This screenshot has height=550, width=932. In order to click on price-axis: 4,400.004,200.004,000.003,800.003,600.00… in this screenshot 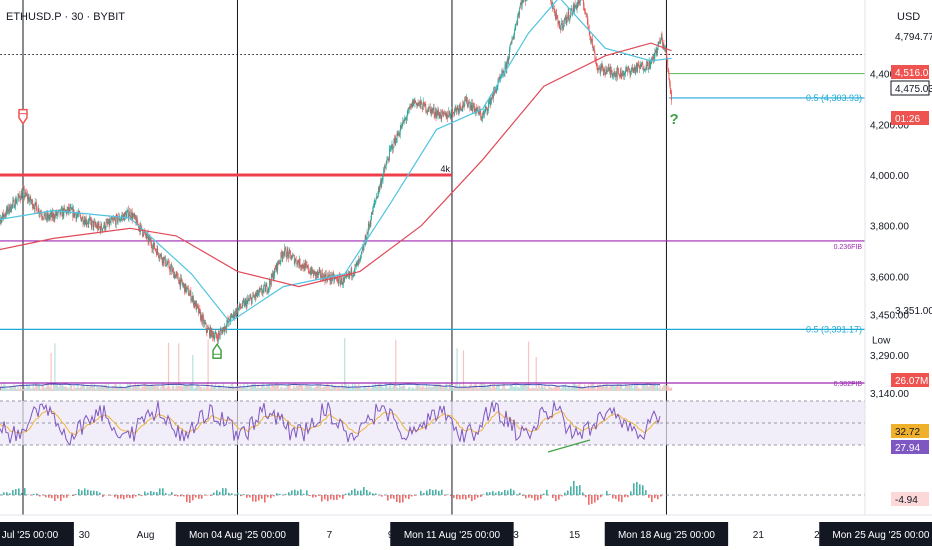, I will do `click(901, 253)`.